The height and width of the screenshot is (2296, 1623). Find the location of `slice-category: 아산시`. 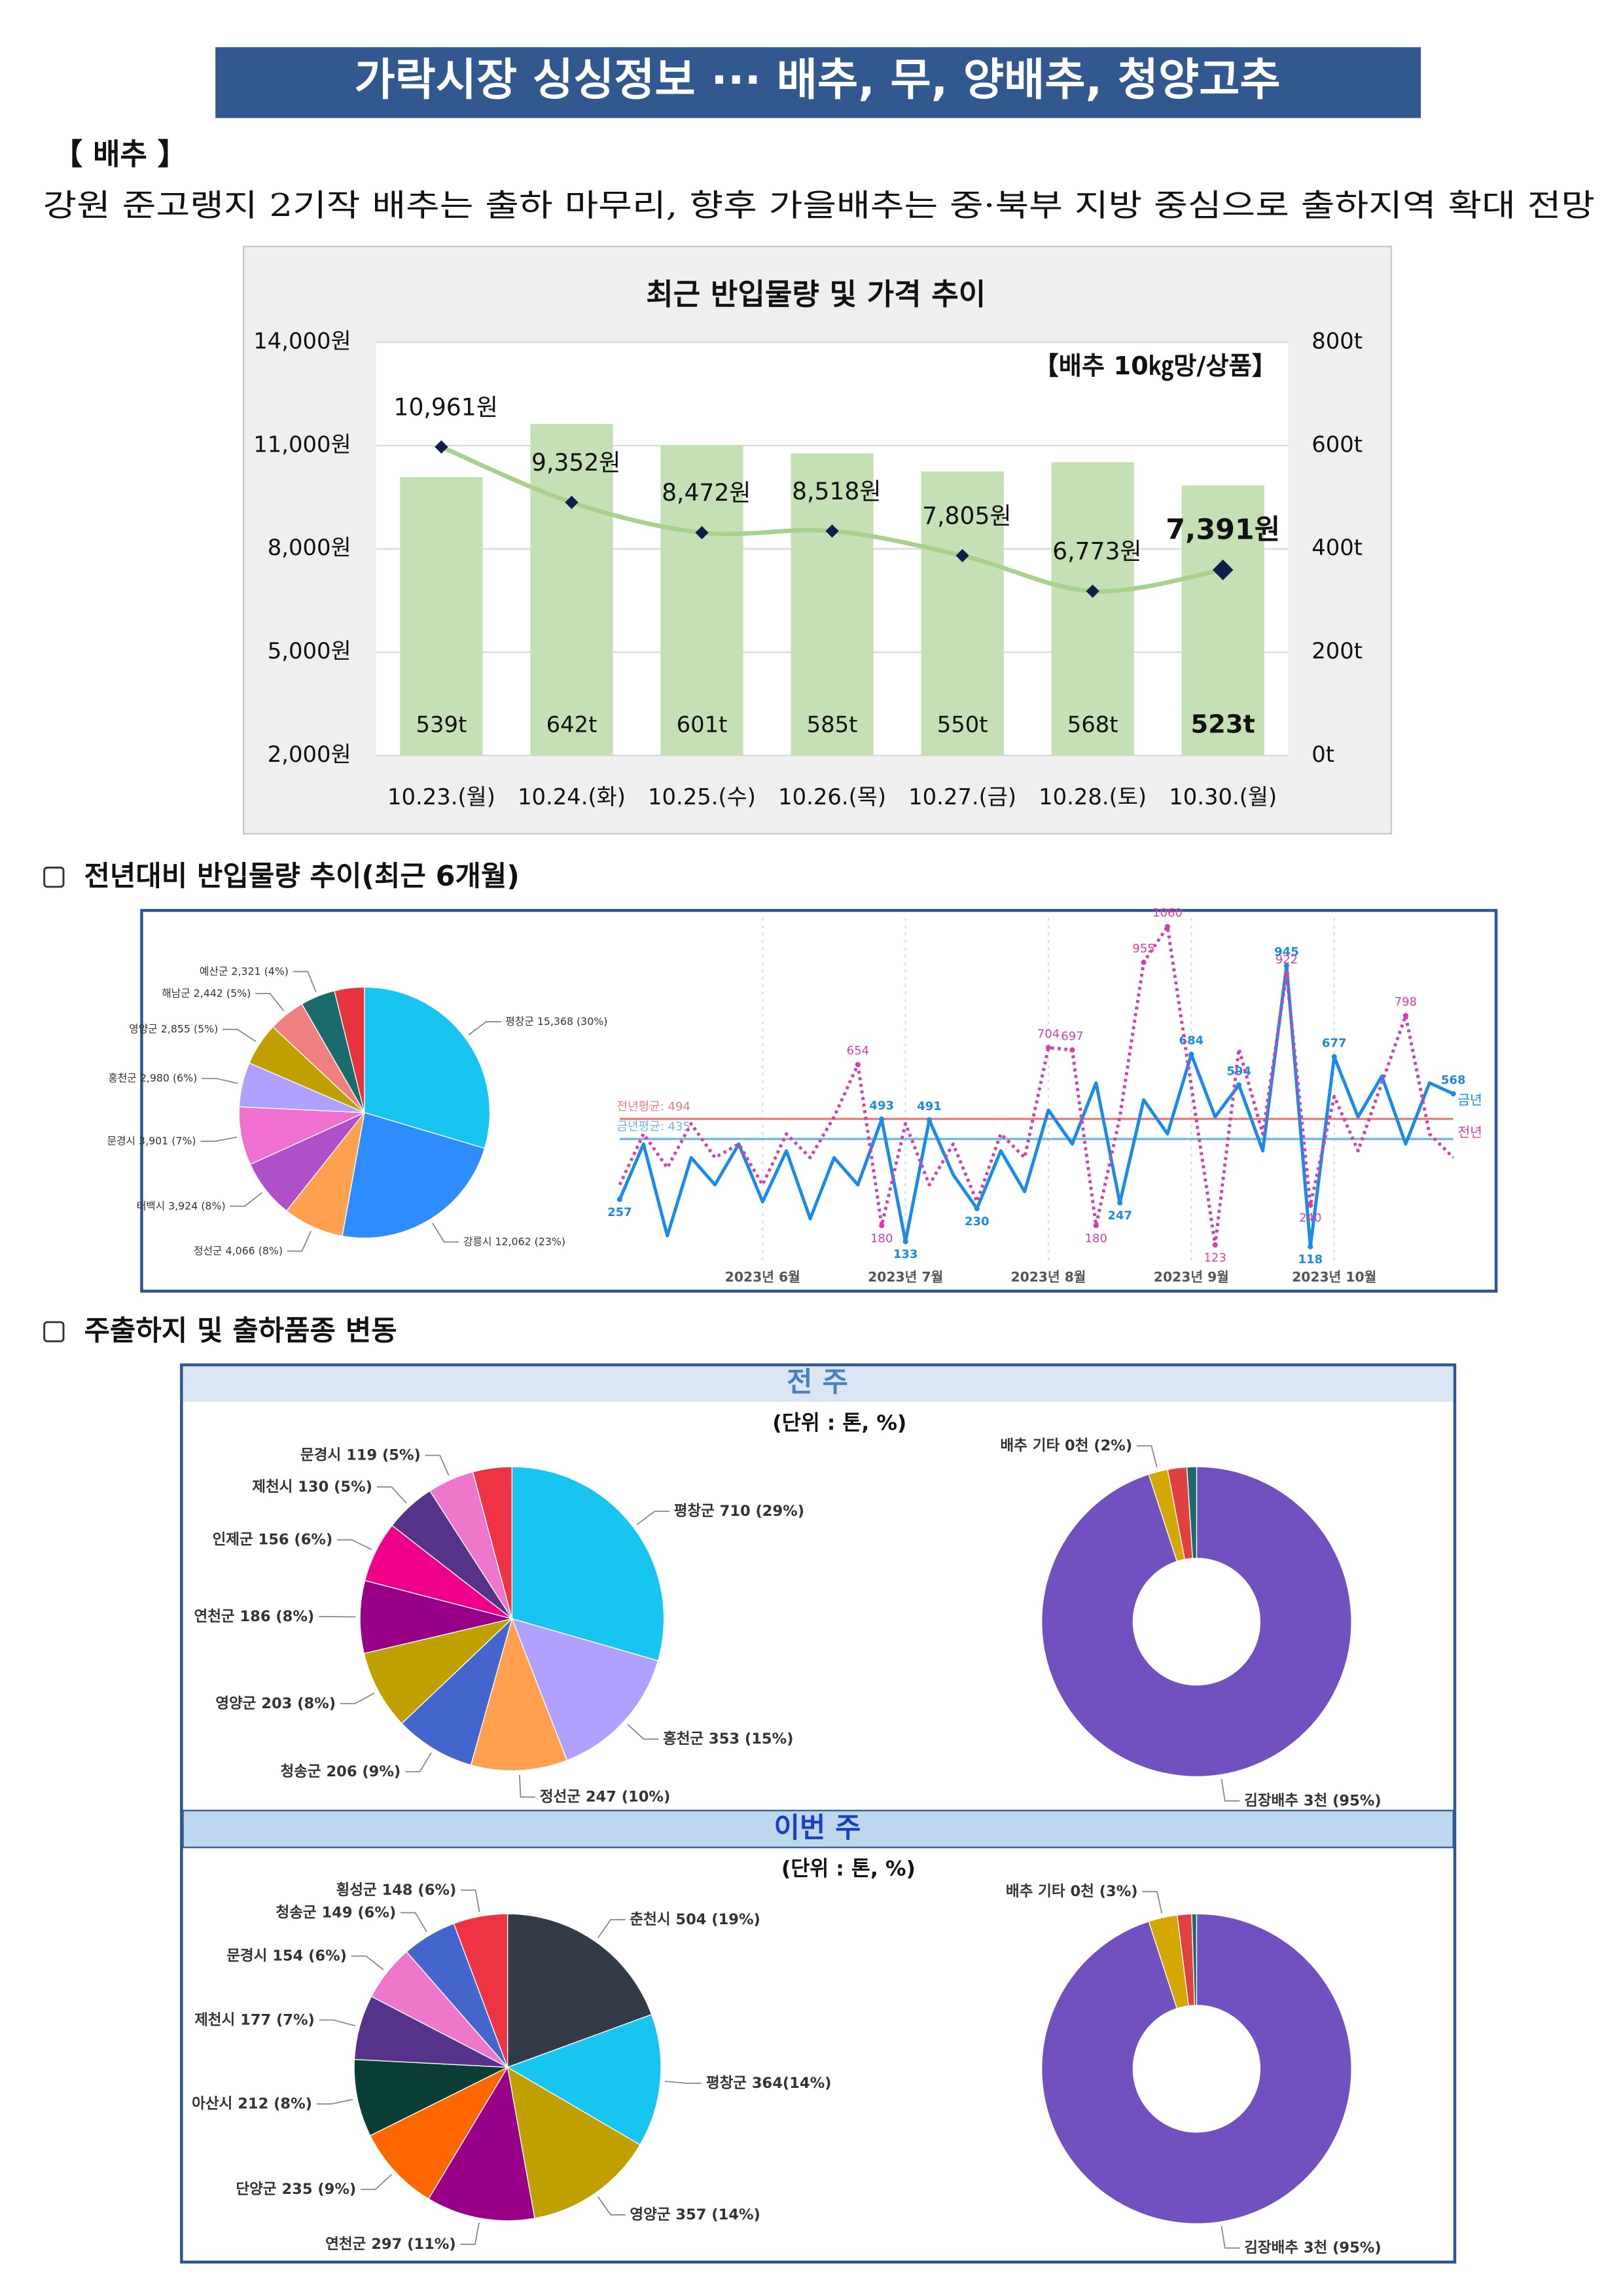

slice-category: 아산시 is located at coordinates (212, 2103).